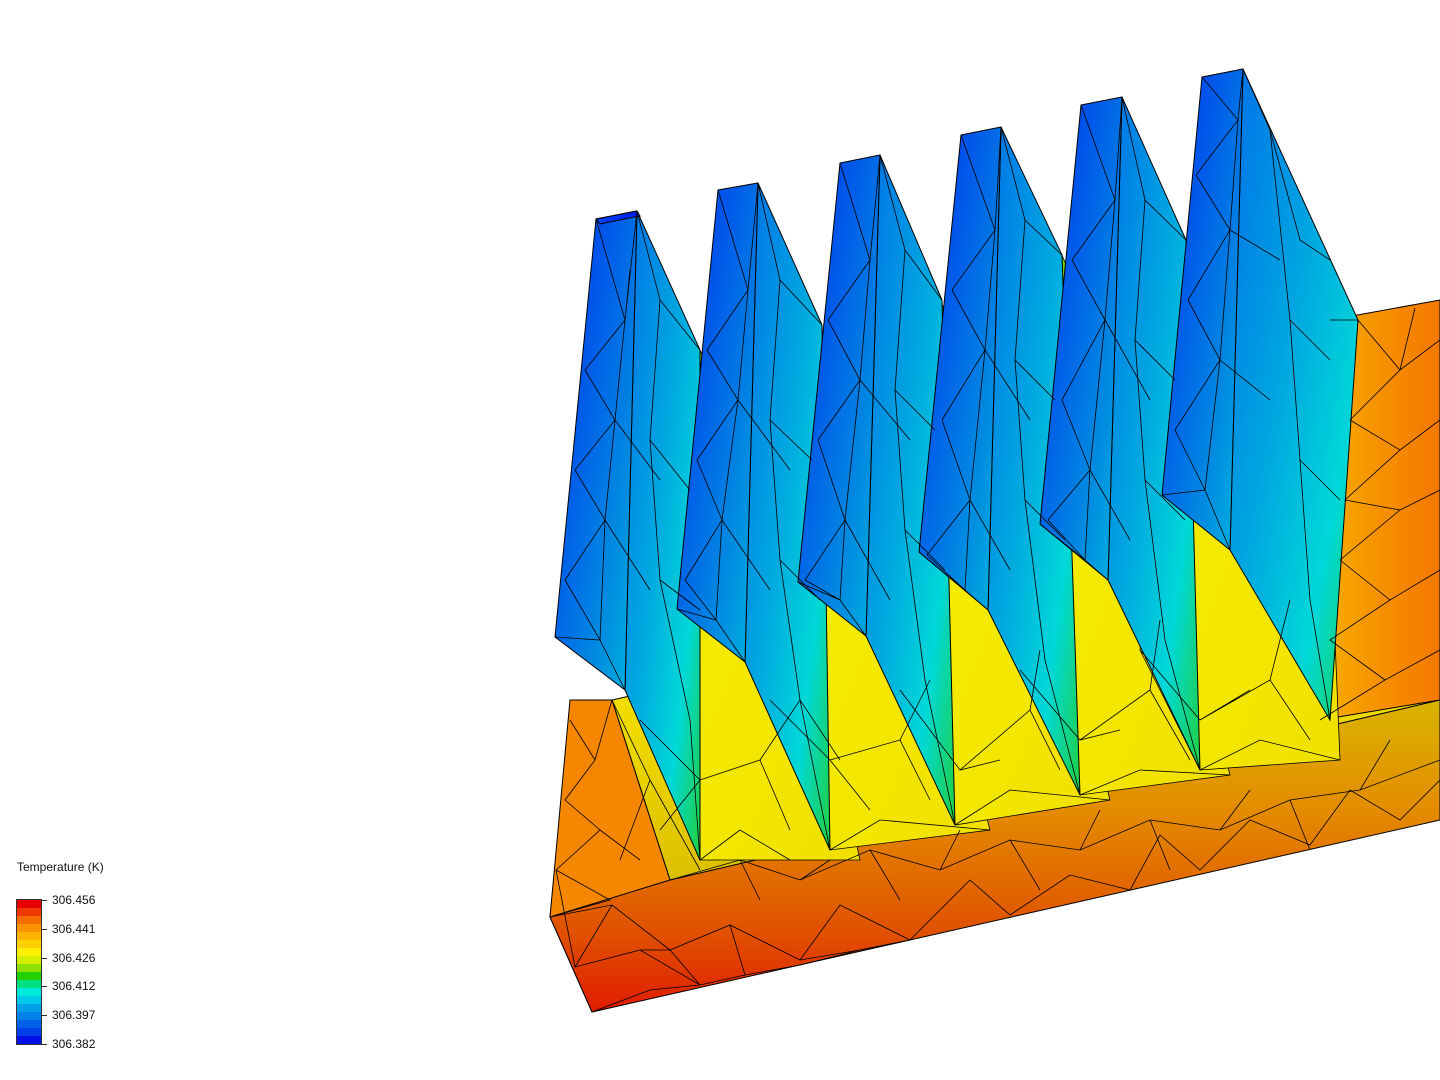 The image size is (1440, 1080). What do you see at coordinates (74, 900) in the screenshot?
I see `legend-tick-label: 306.456` at bounding box center [74, 900].